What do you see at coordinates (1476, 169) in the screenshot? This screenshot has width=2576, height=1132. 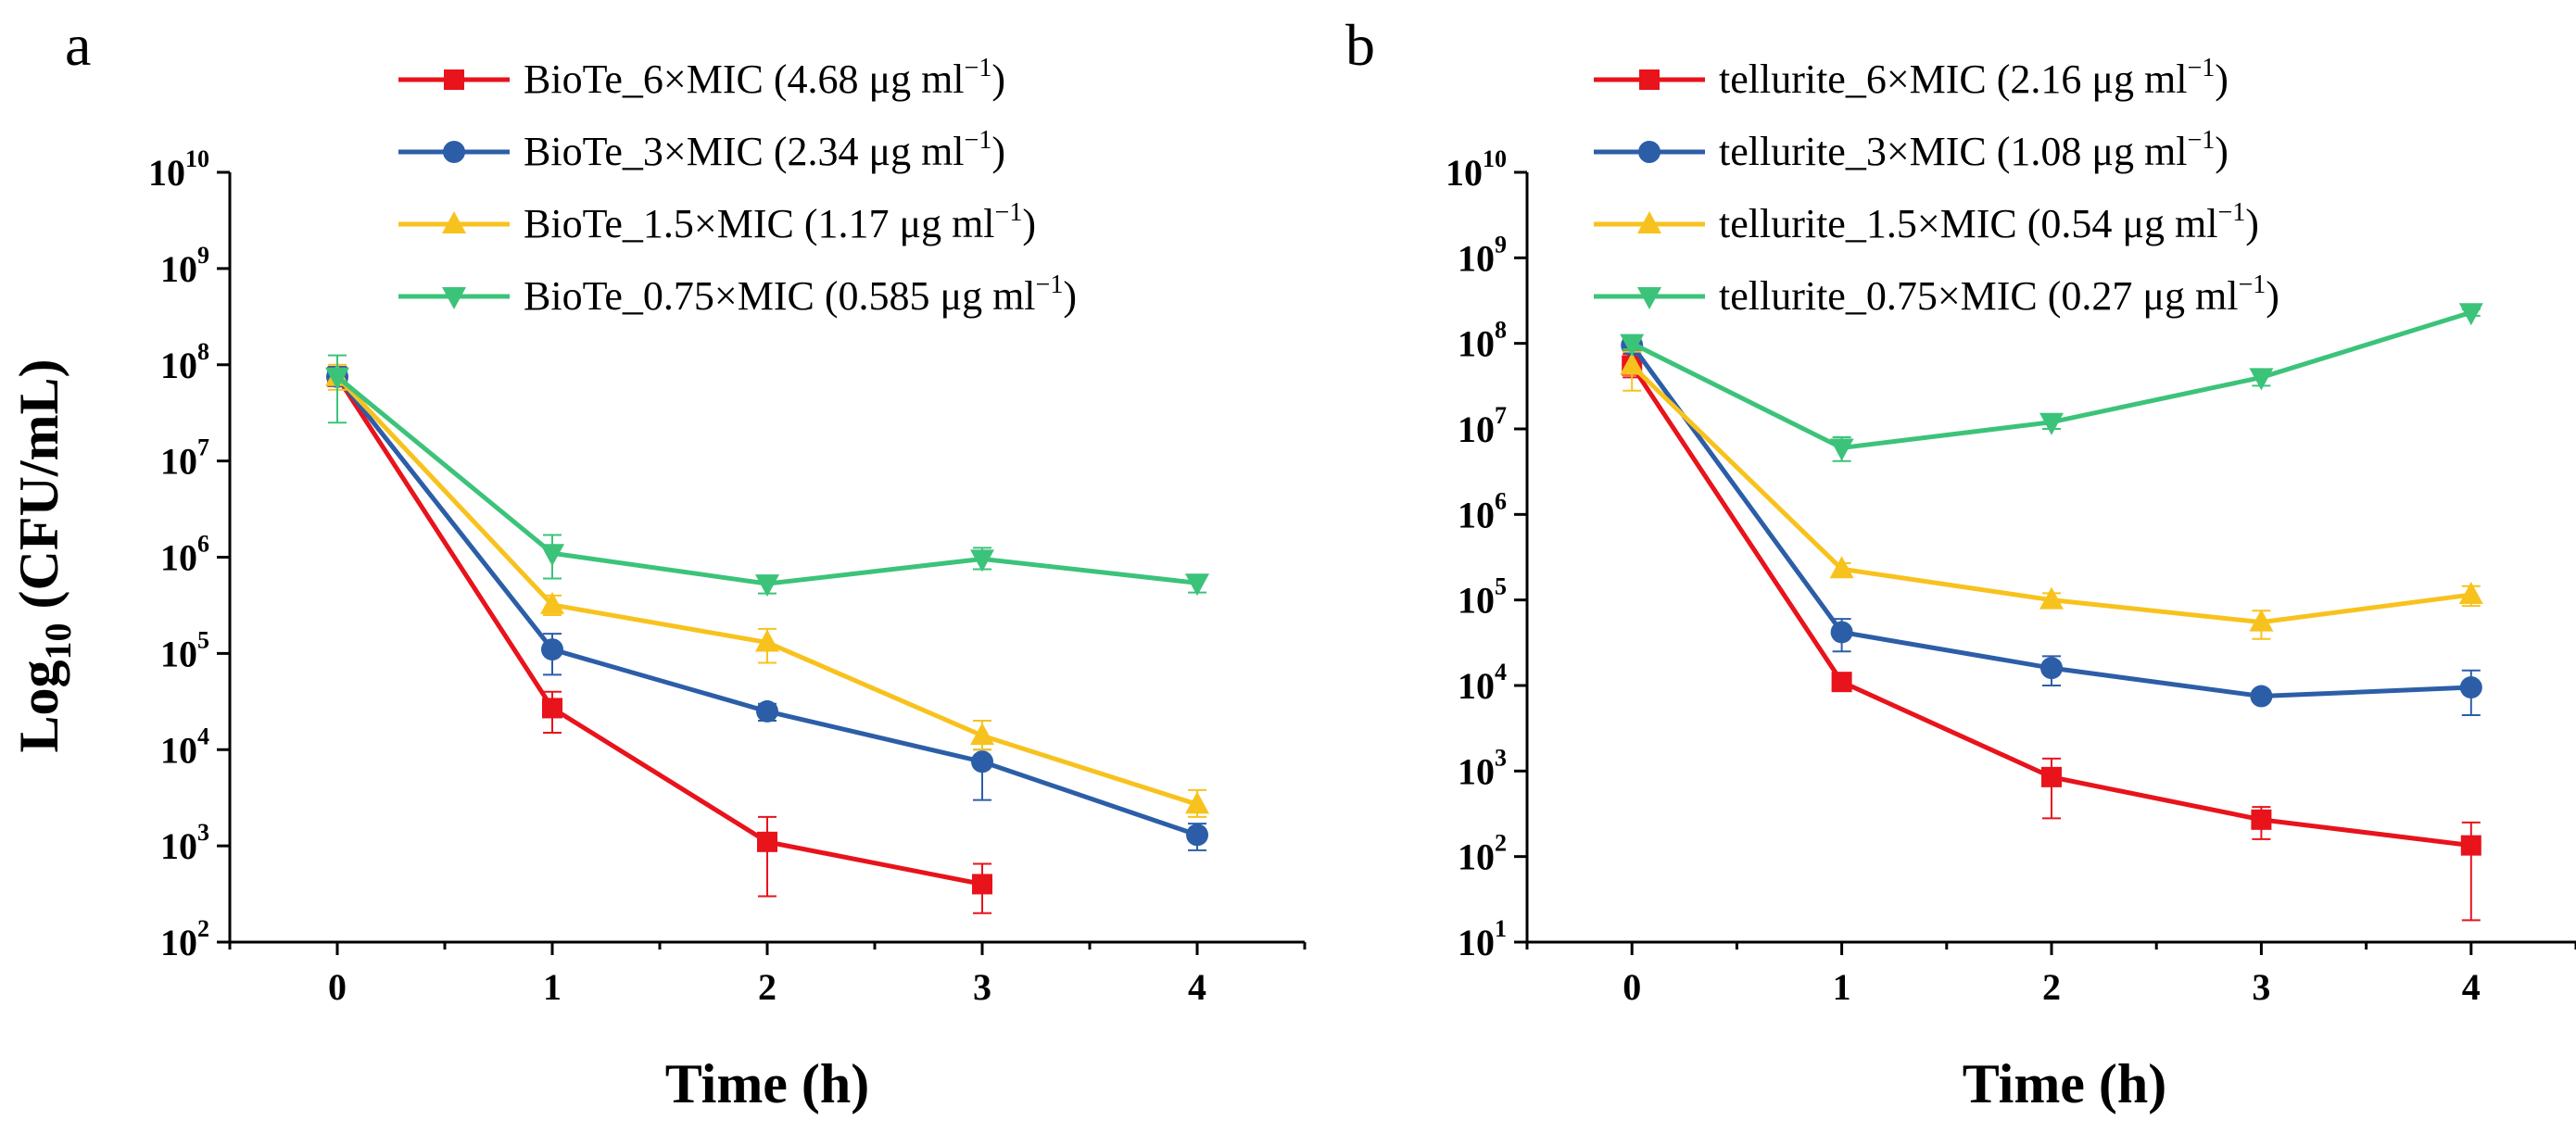 I see `y-tick-label-b: 10¹⁰` at bounding box center [1476, 169].